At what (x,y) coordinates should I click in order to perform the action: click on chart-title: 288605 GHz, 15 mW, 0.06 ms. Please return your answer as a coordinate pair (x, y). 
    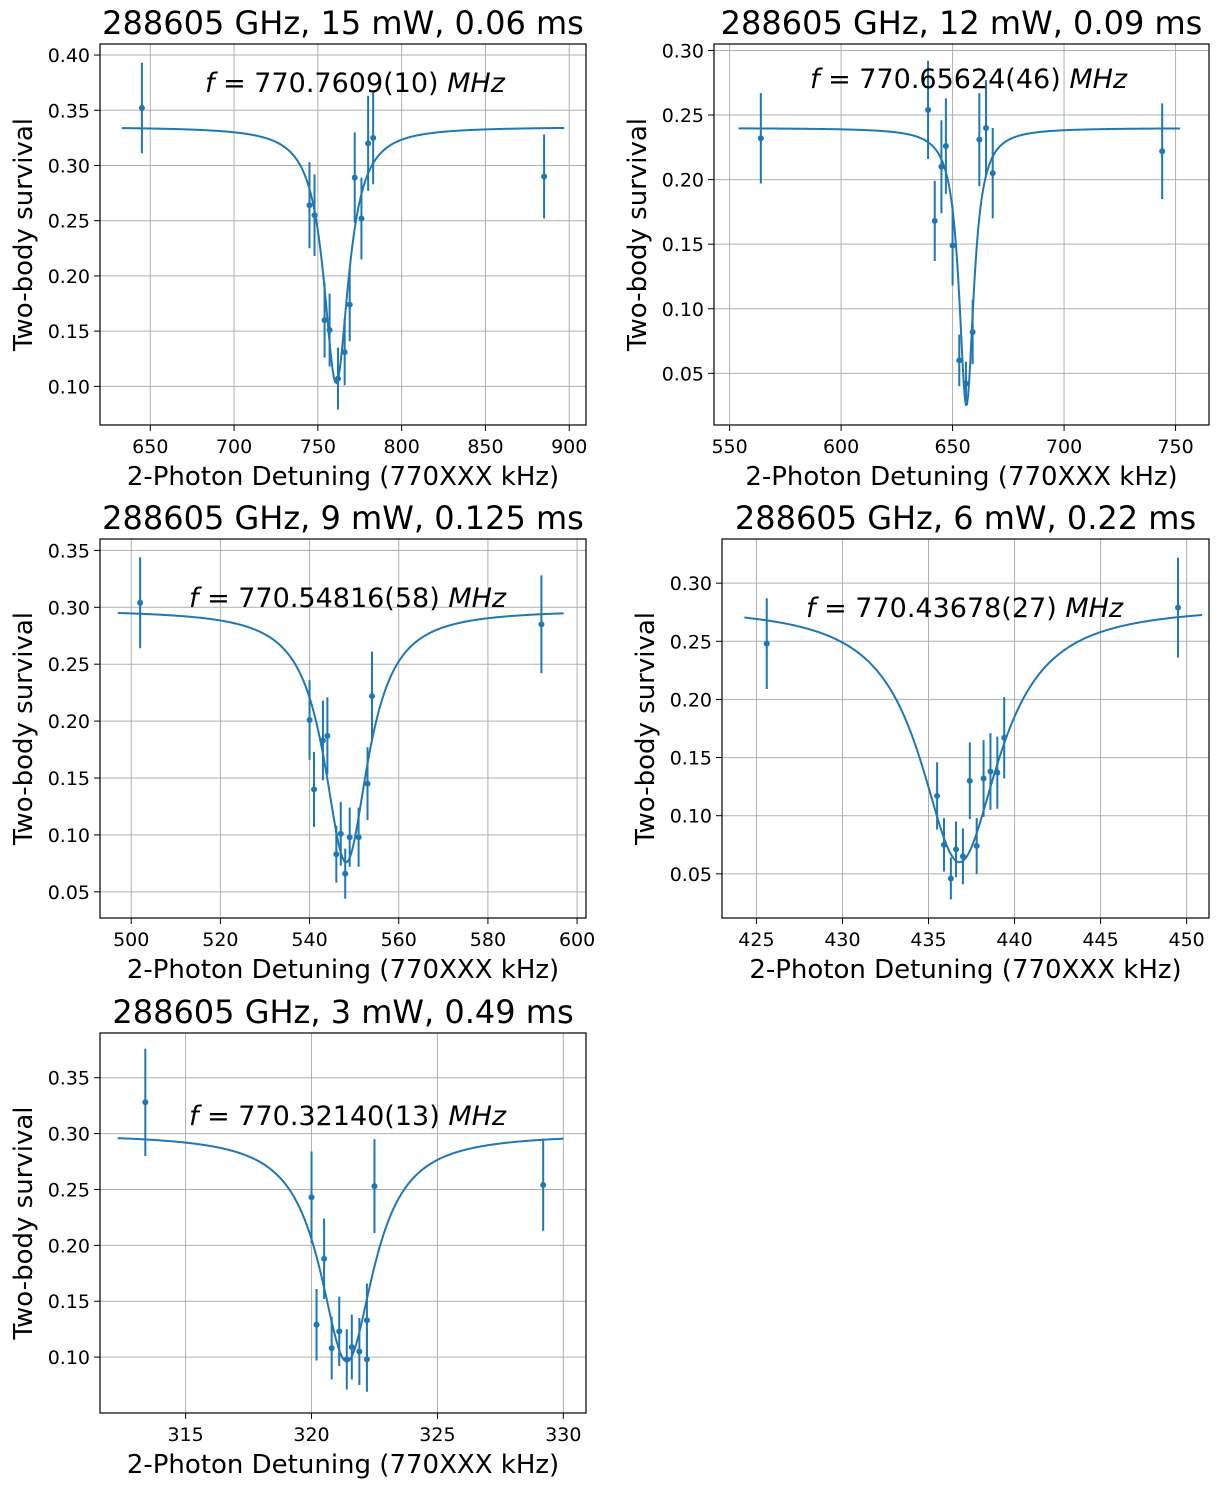
    Looking at the image, I should click on (343, 23).